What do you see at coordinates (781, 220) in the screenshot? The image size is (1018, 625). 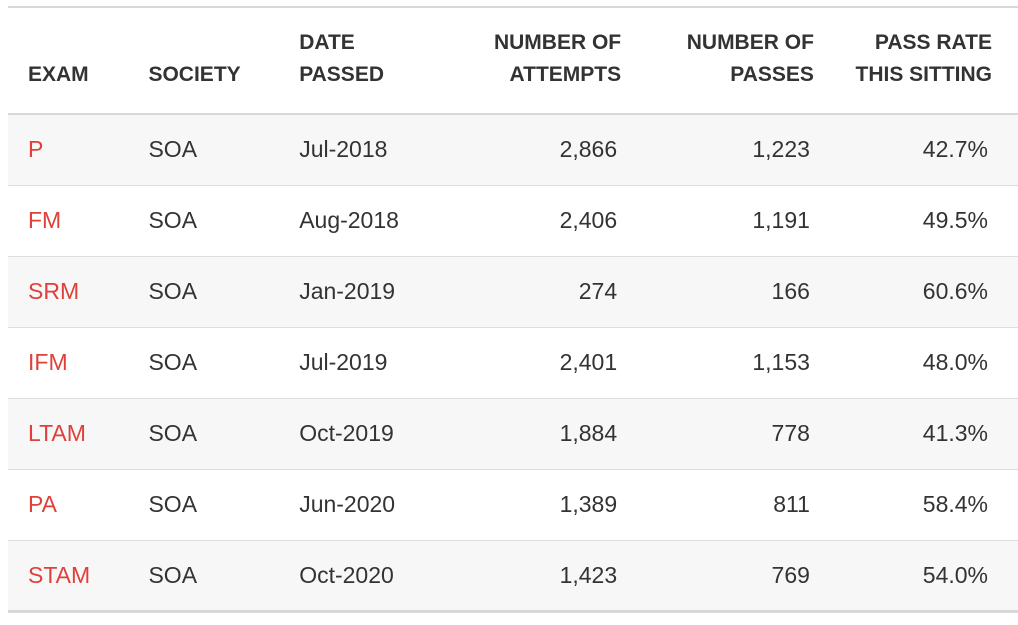 I see `cell-passes: 1,191` at bounding box center [781, 220].